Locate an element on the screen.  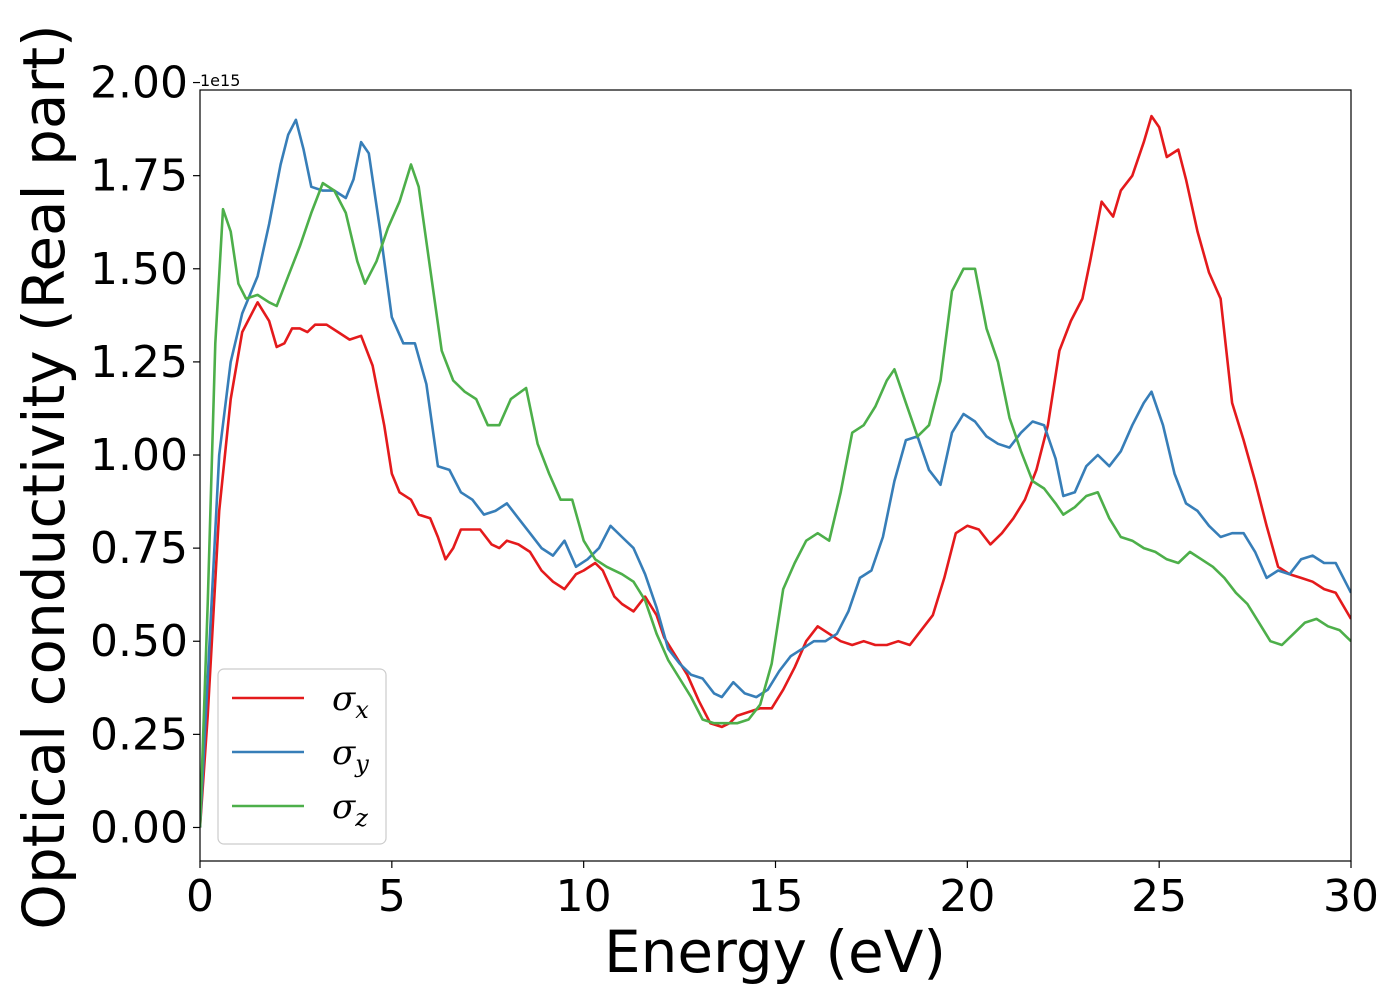
y-axis-multiplier: 1e15 is located at coordinates (220, 80).